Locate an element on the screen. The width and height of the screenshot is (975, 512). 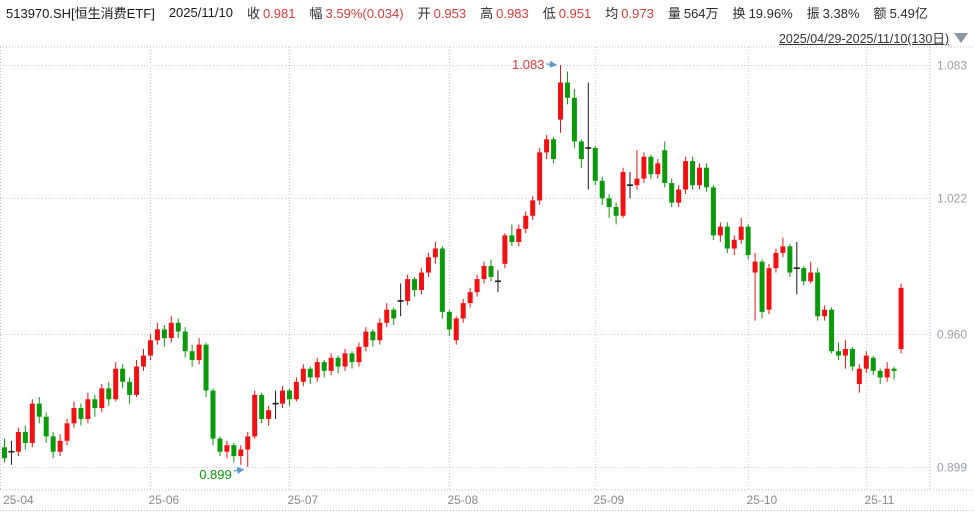
triangle-down-icon is located at coordinates (961, 37).